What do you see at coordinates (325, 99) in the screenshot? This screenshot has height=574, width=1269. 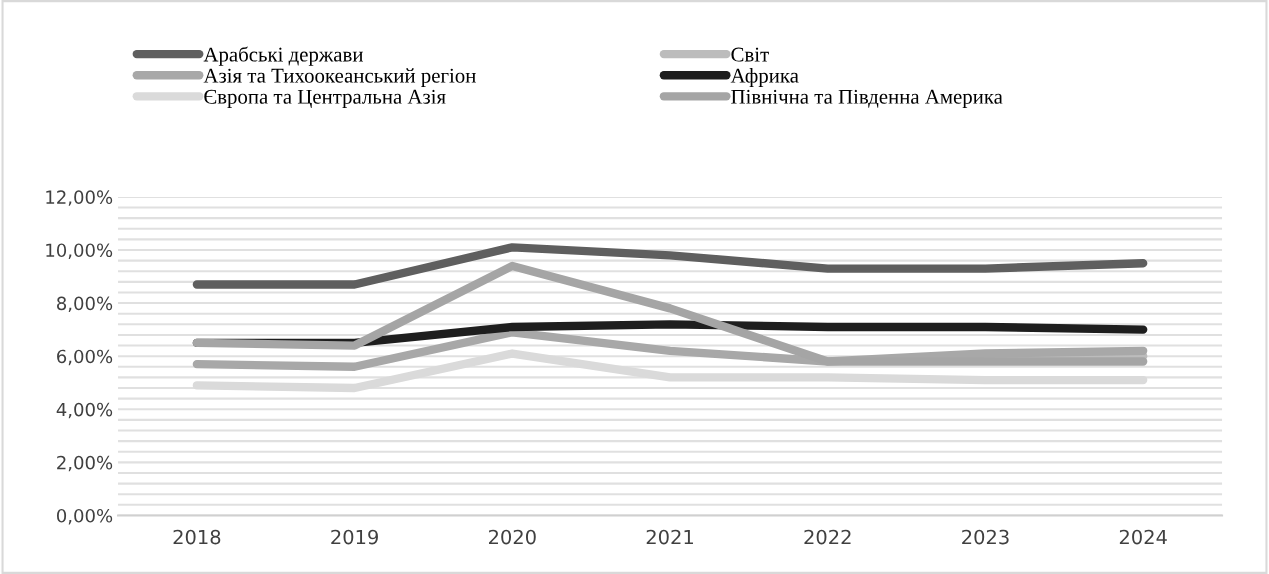 I see `legend-label: Європа та Центральна Азія` at bounding box center [325, 99].